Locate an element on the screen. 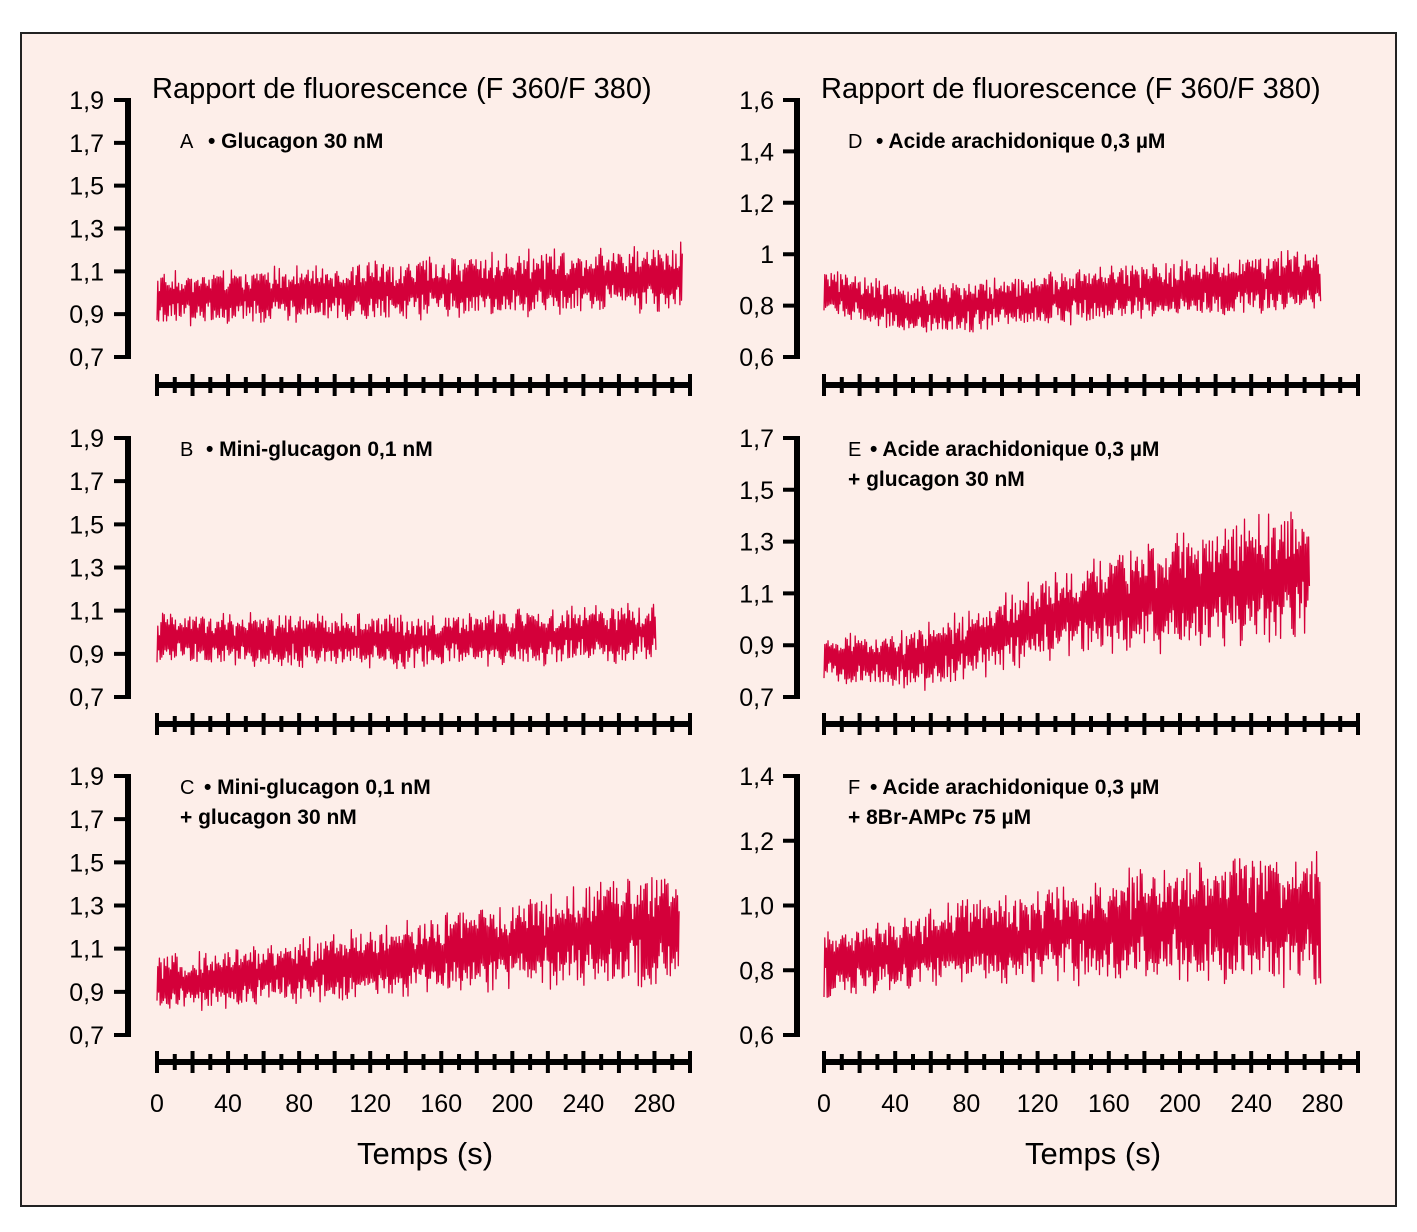 The height and width of the screenshot is (1232, 1417). y-tick-label-e: 0,7 is located at coordinates (756, 698).